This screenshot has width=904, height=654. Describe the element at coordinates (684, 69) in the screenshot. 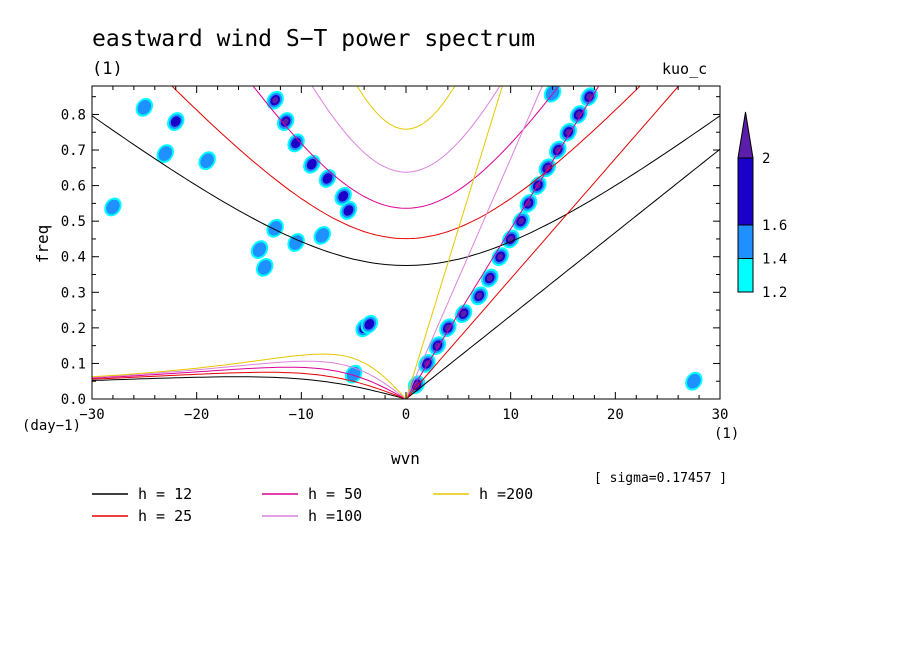

I see `chart-tag: kuo_c` at that location.